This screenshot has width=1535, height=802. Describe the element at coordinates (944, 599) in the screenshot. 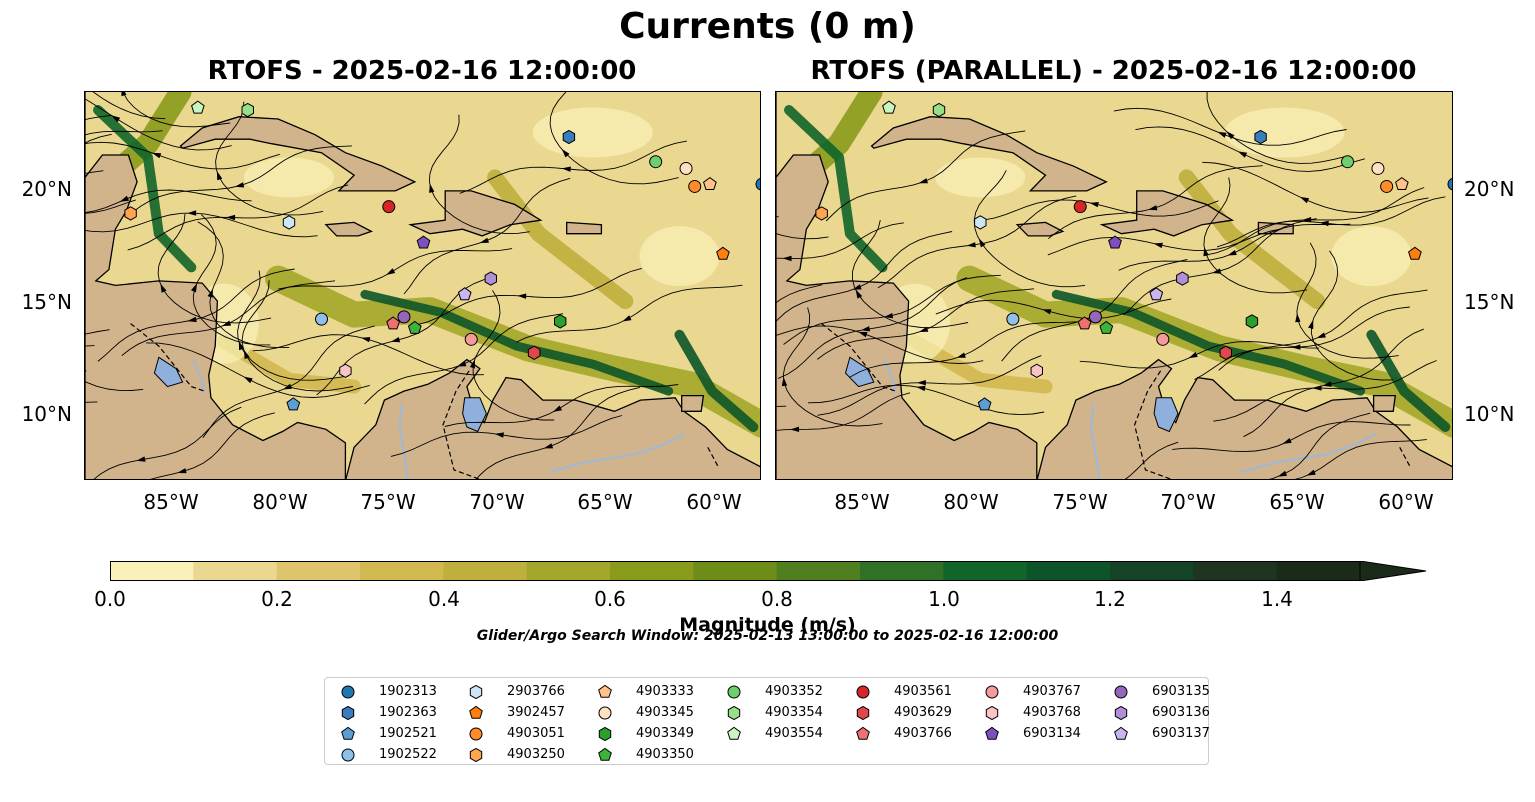

I see `colorbar-tick-label: 1.0` at that location.